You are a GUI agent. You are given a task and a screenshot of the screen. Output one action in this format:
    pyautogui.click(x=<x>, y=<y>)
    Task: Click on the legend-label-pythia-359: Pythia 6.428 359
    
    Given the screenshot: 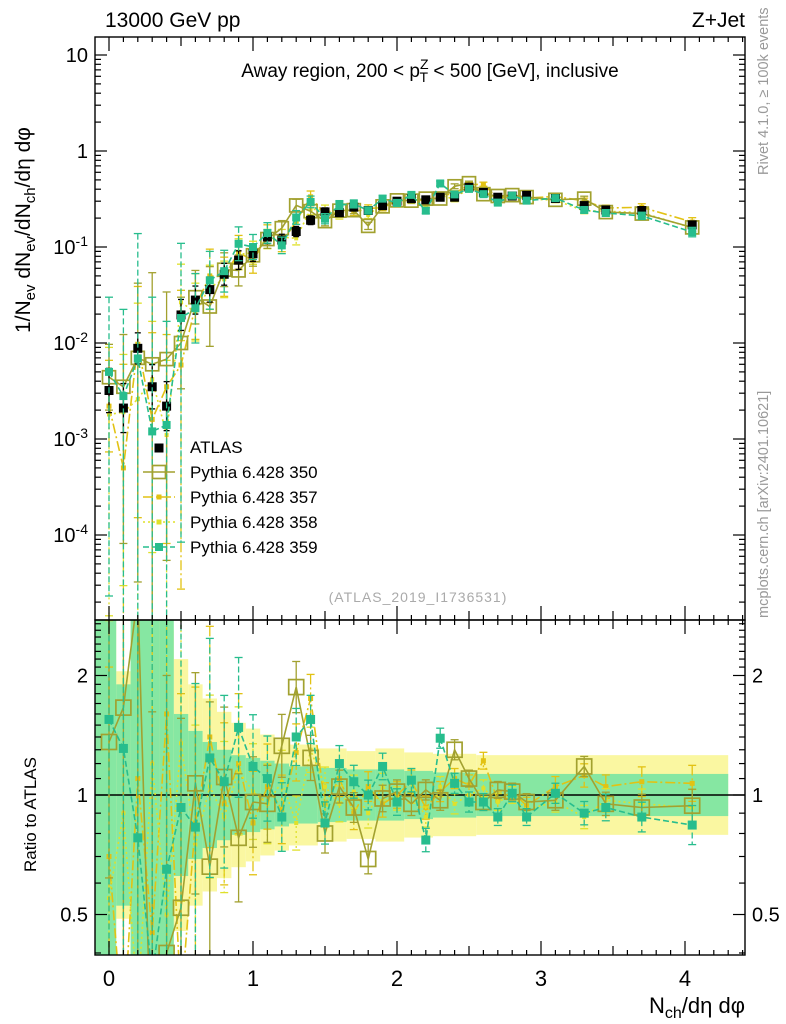 What is the action you would take?
    pyautogui.click(x=254, y=547)
    